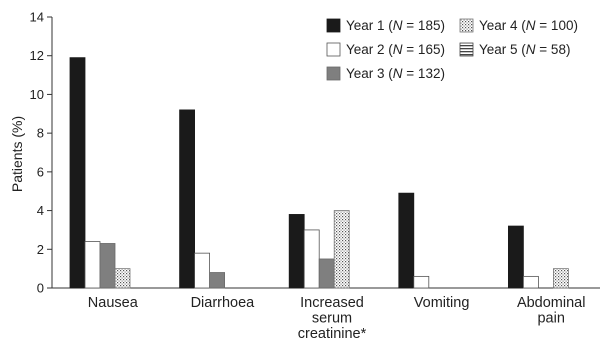  What do you see at coordinates (406, 240) in the screenshot?
I see `bar-year-1-vomiting` at bounding box center [406, 240].